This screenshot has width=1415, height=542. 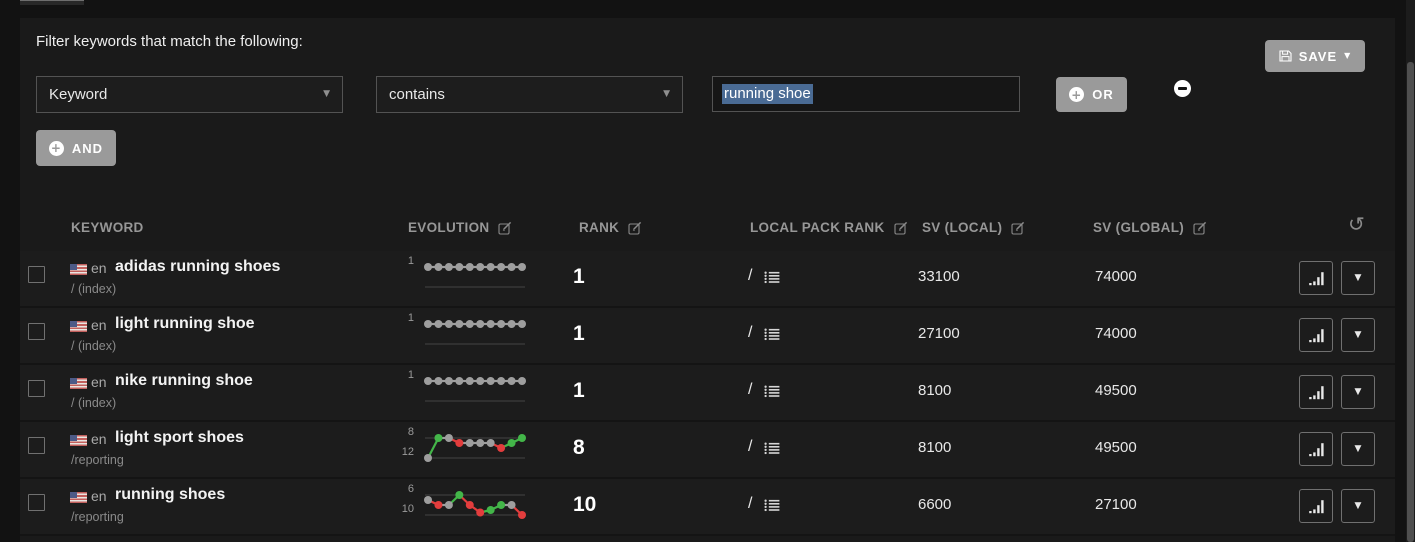 What do you see at coordinates (973, 227) in the screenshot?
I see `column-header-sv-local: SV (LOCAL)` at bounding box center [973, 227].